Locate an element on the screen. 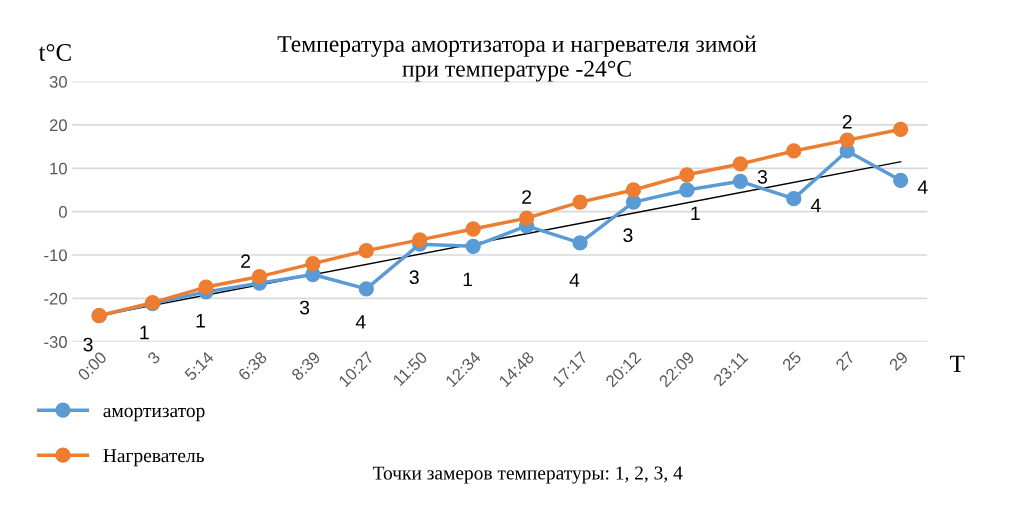 The image size is (1035, 510). x-axis-title: T is located at coordinates (957, 364).